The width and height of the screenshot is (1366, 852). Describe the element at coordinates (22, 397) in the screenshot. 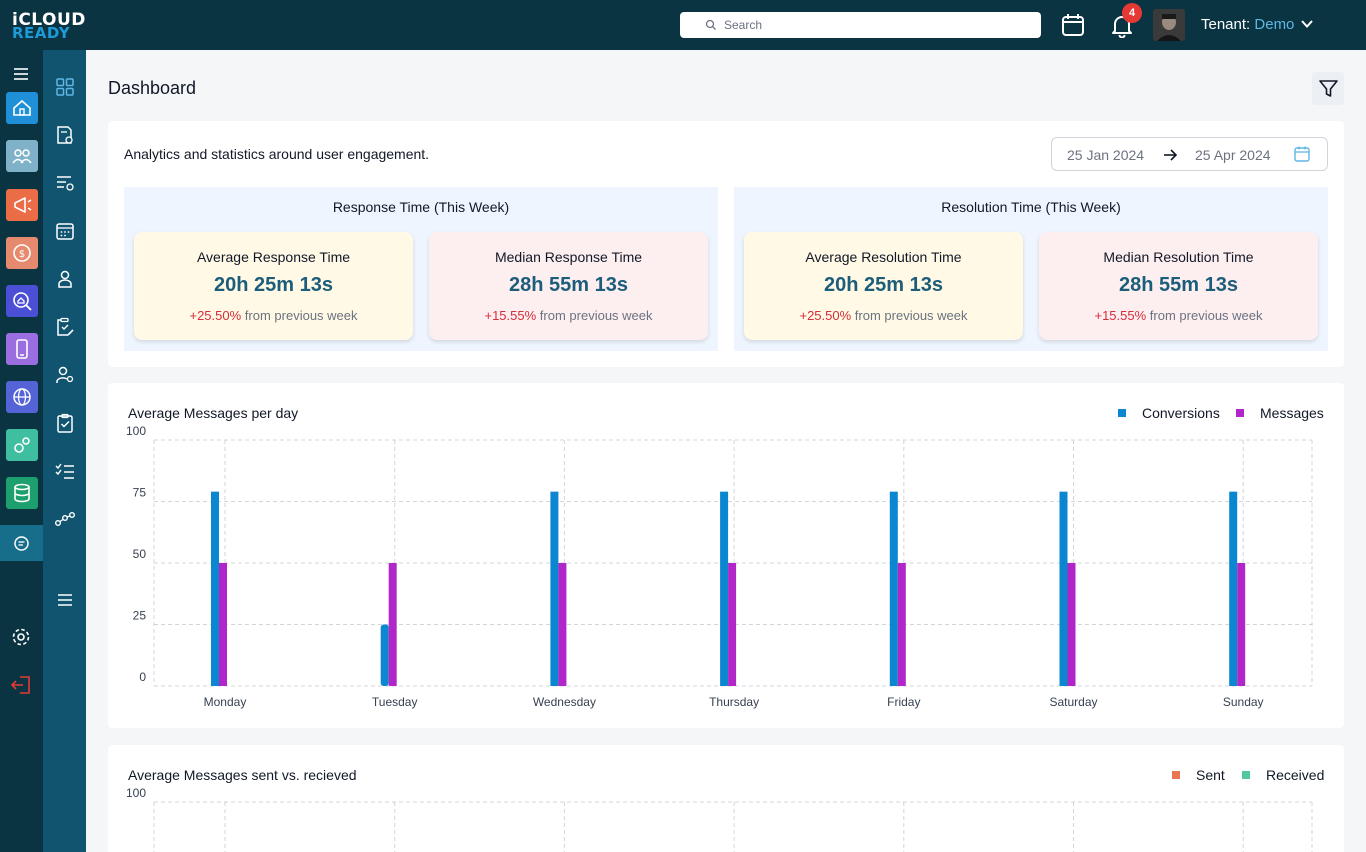

I see `app-globe-icon` at that location.